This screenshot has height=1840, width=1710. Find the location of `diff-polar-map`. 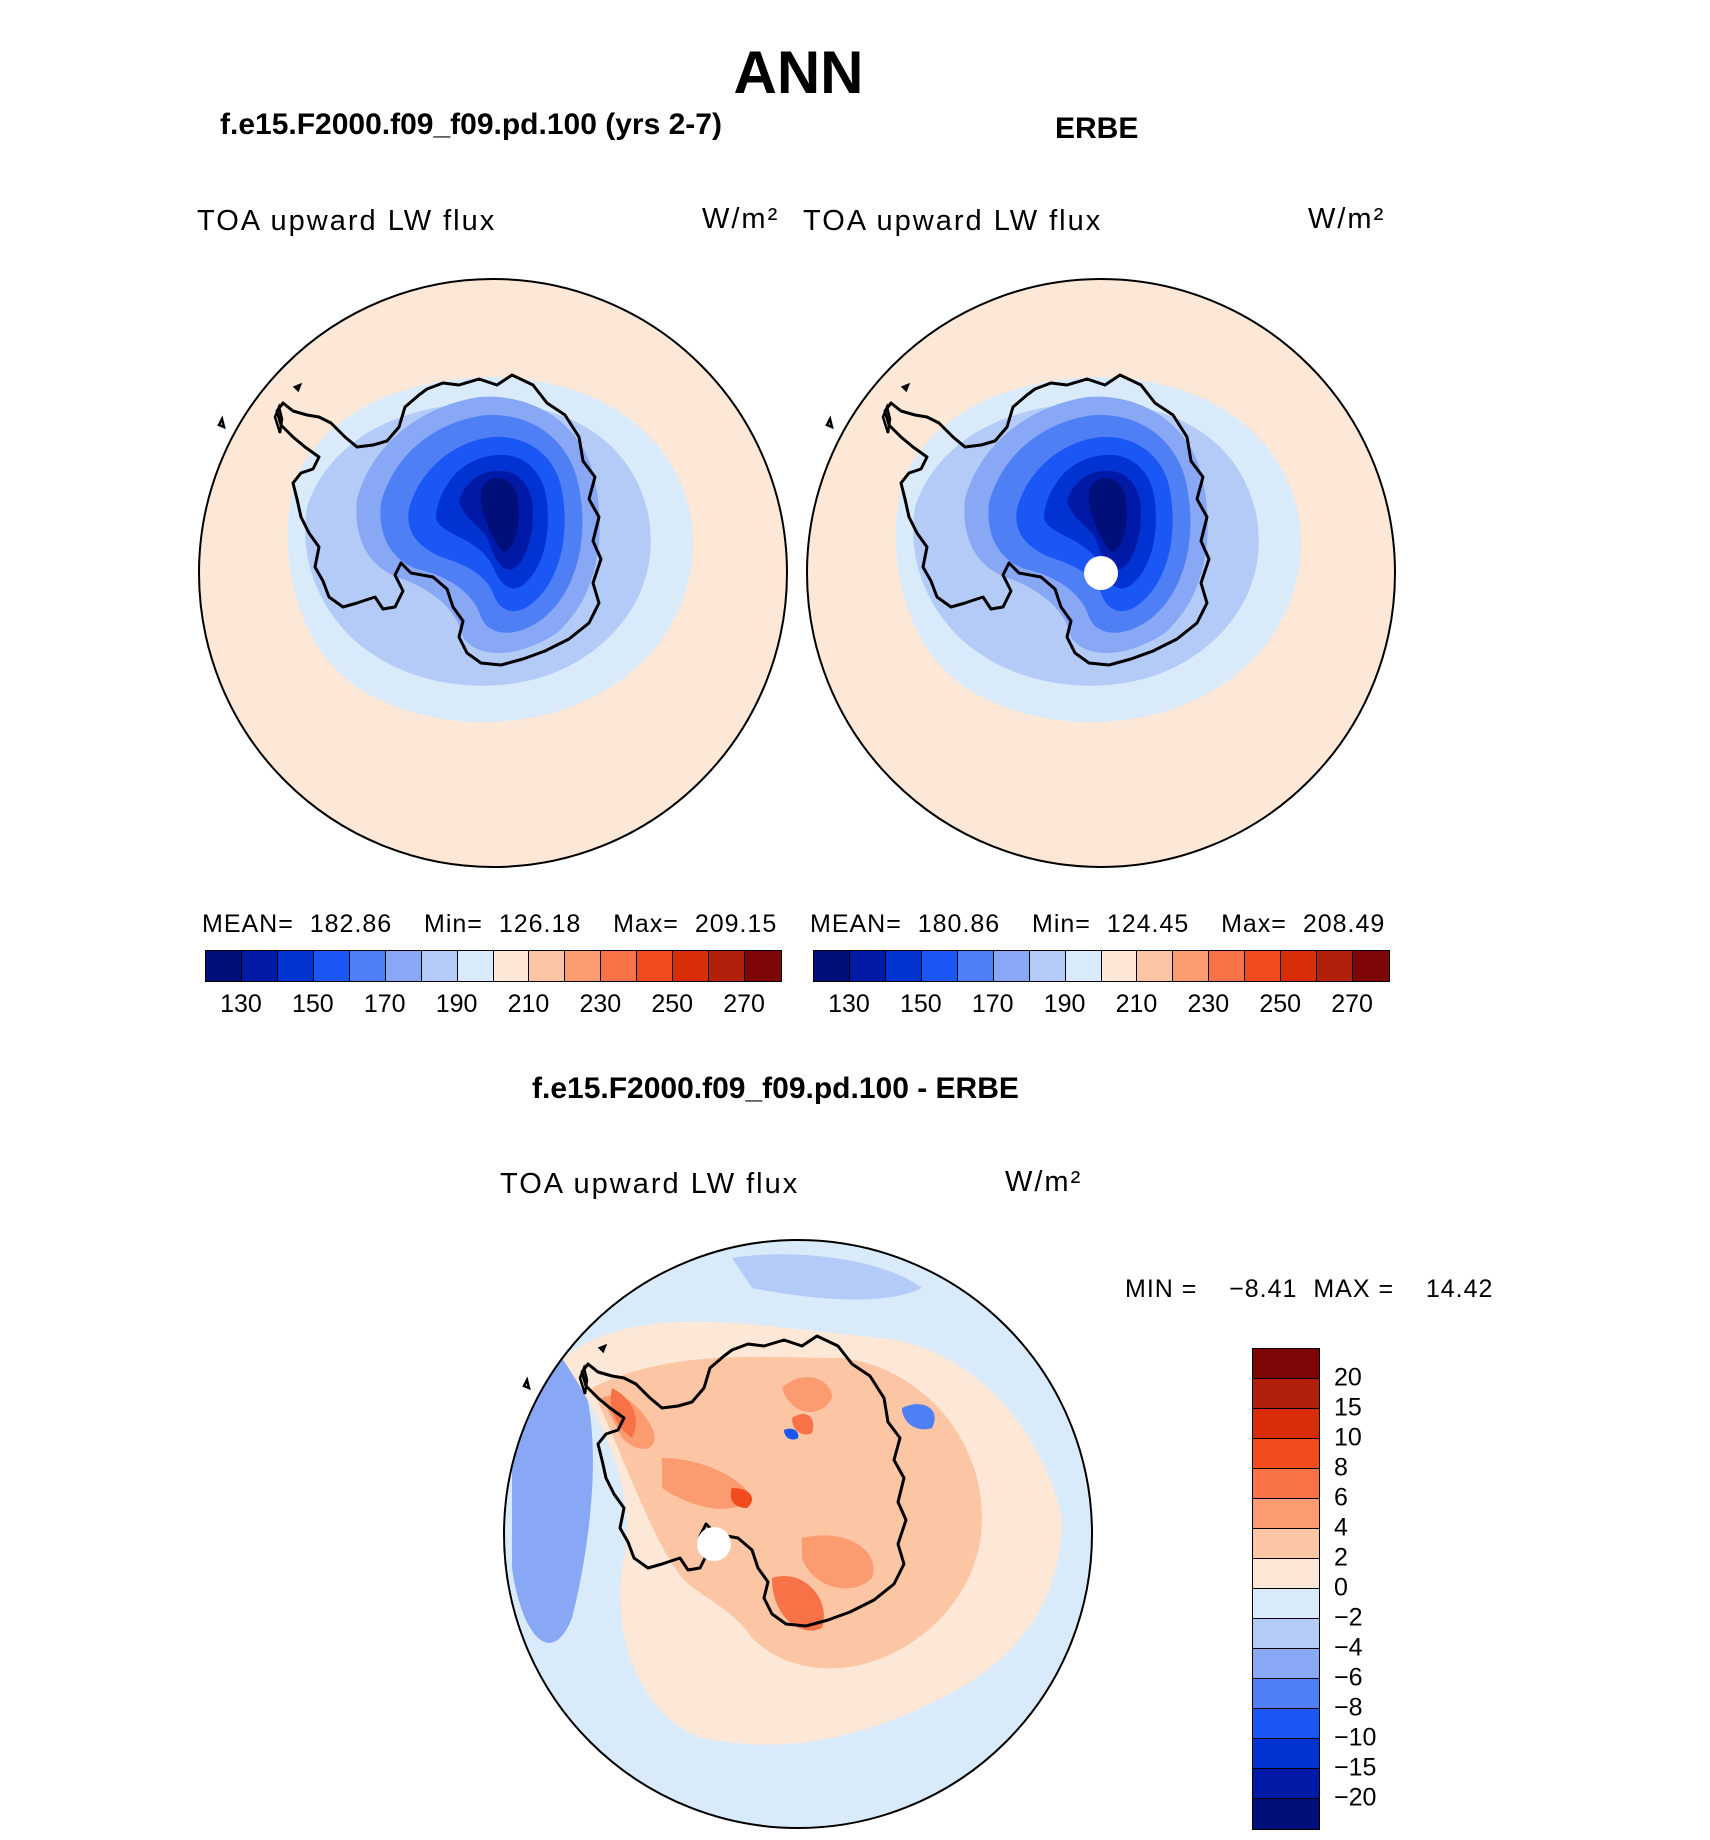

diff-polar-map is located at coordinates (798, 1534).